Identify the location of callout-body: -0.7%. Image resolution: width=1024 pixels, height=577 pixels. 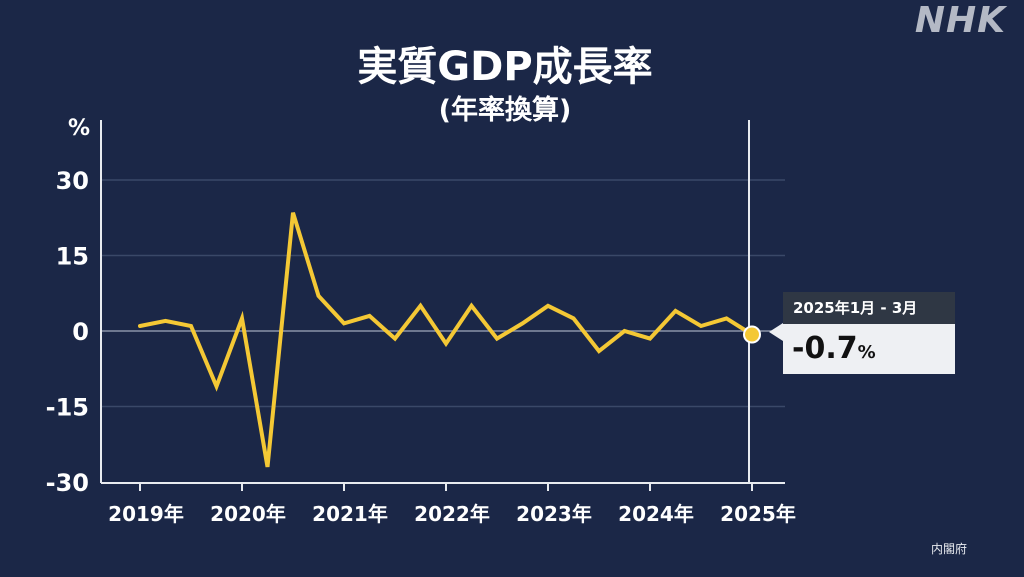
(869, 349).